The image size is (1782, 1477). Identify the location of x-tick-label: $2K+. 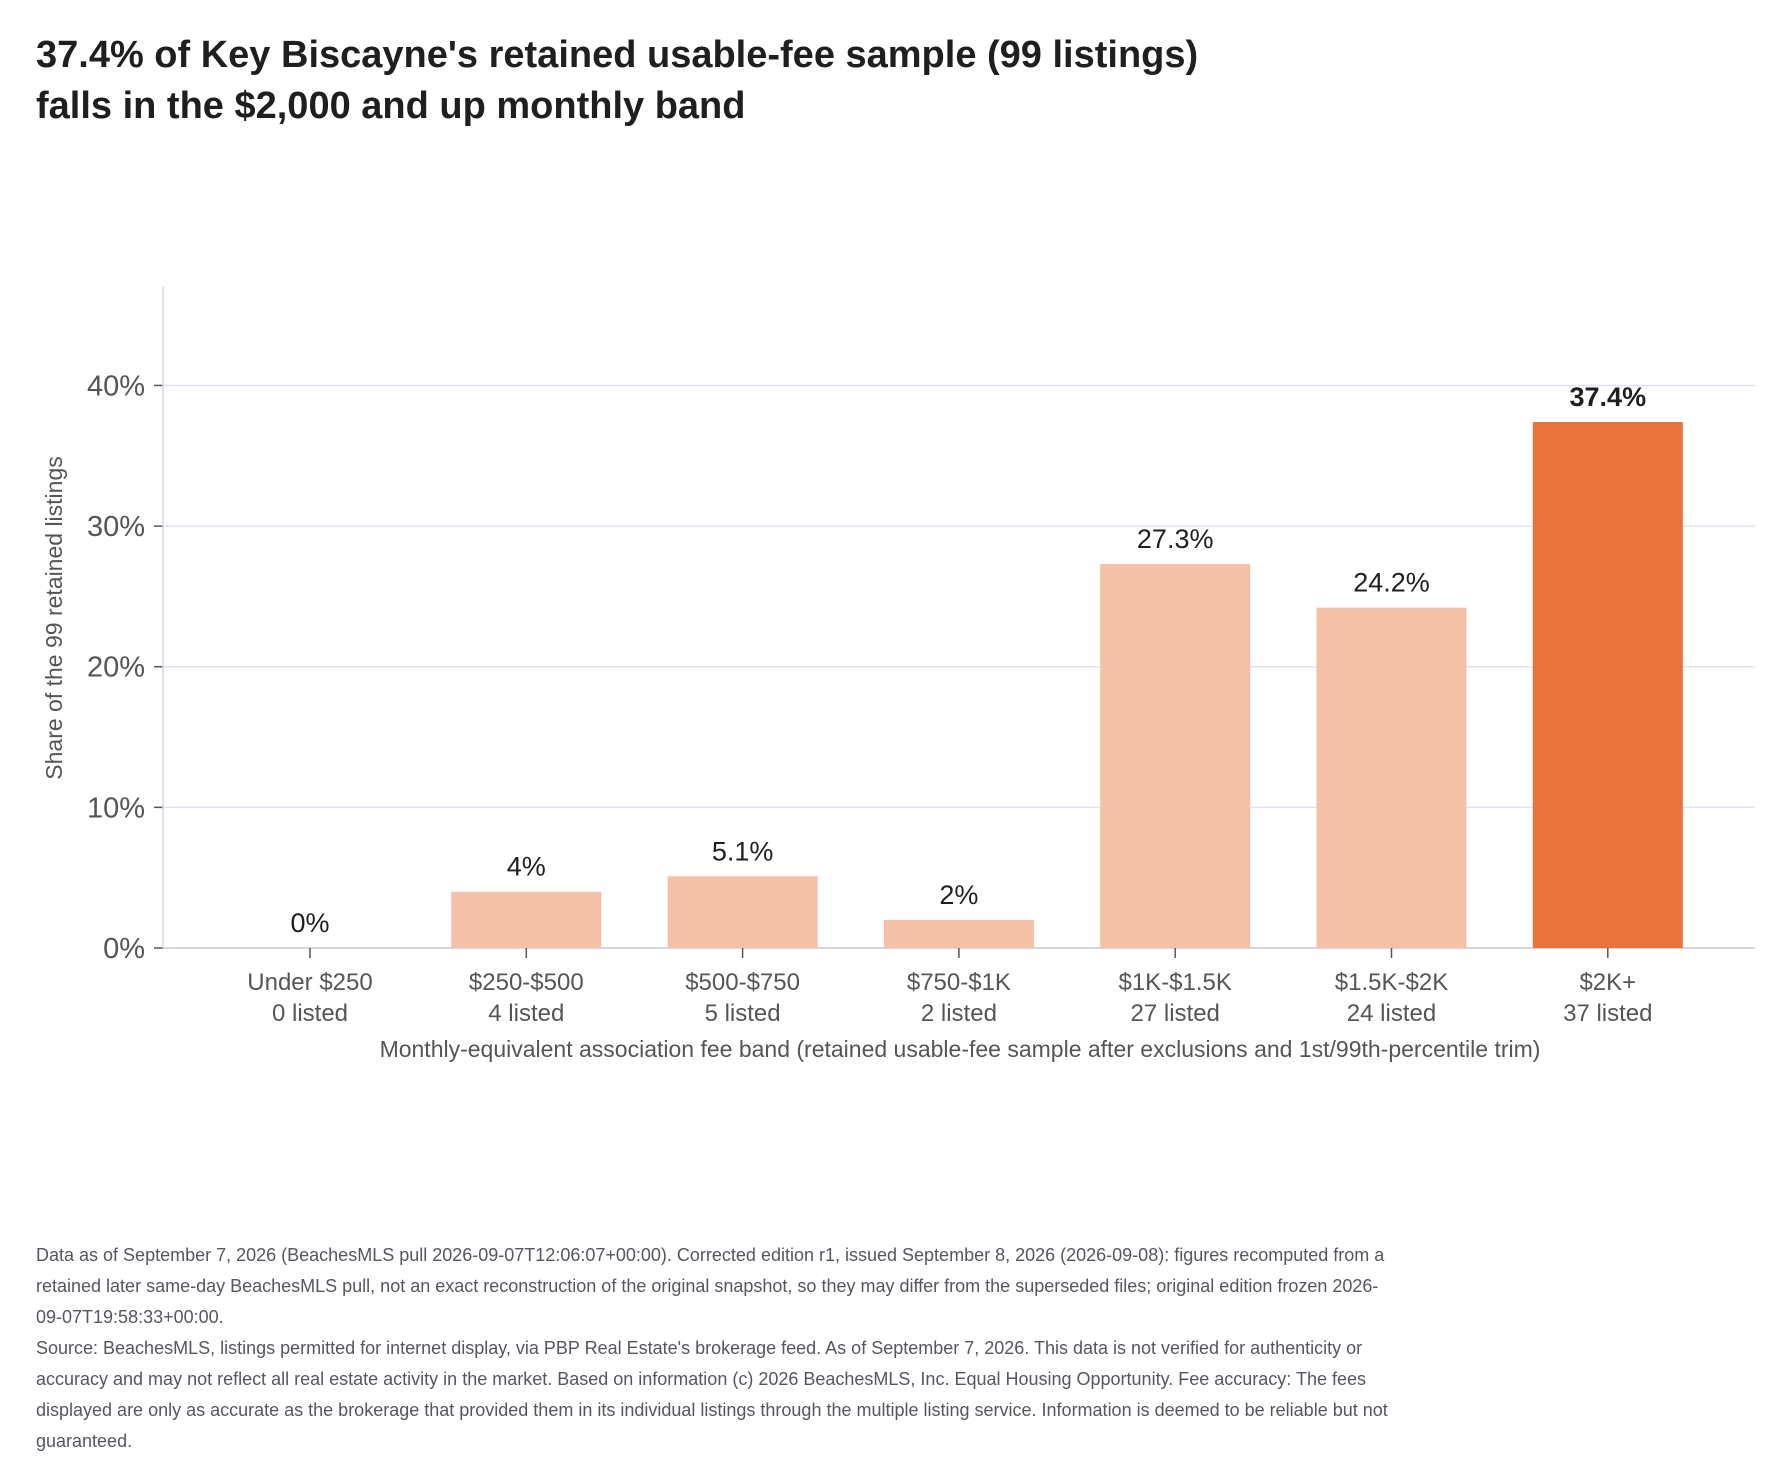
(1607, 982).